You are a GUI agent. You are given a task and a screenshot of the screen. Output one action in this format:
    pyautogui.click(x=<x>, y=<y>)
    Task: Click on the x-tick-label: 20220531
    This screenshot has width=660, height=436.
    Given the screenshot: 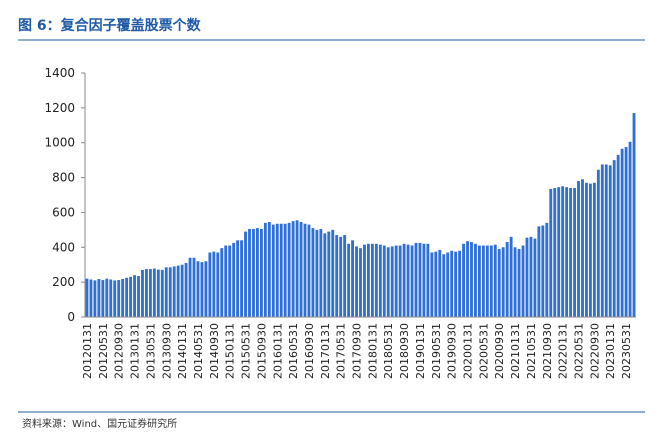 What is the action you would take?
    pyautogui.click(x=579, y=351)
    